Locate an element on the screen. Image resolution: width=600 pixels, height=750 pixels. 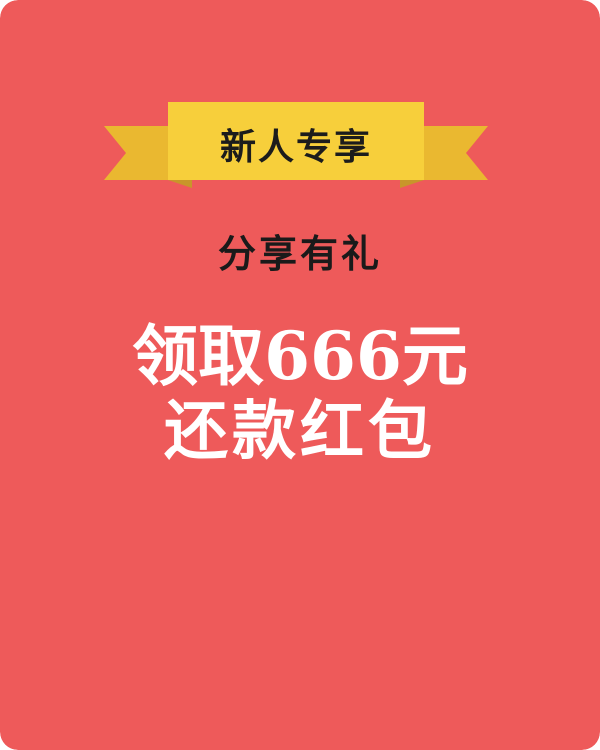
promo-subheadline: 还款红包 is located at coordinates (300, 431).